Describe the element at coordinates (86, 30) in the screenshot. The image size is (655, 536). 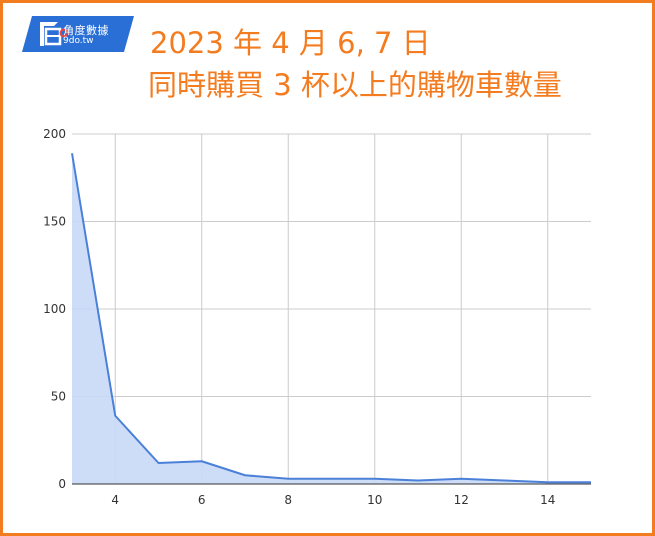
I see `logo-name-cn: 角度數據` at that location.